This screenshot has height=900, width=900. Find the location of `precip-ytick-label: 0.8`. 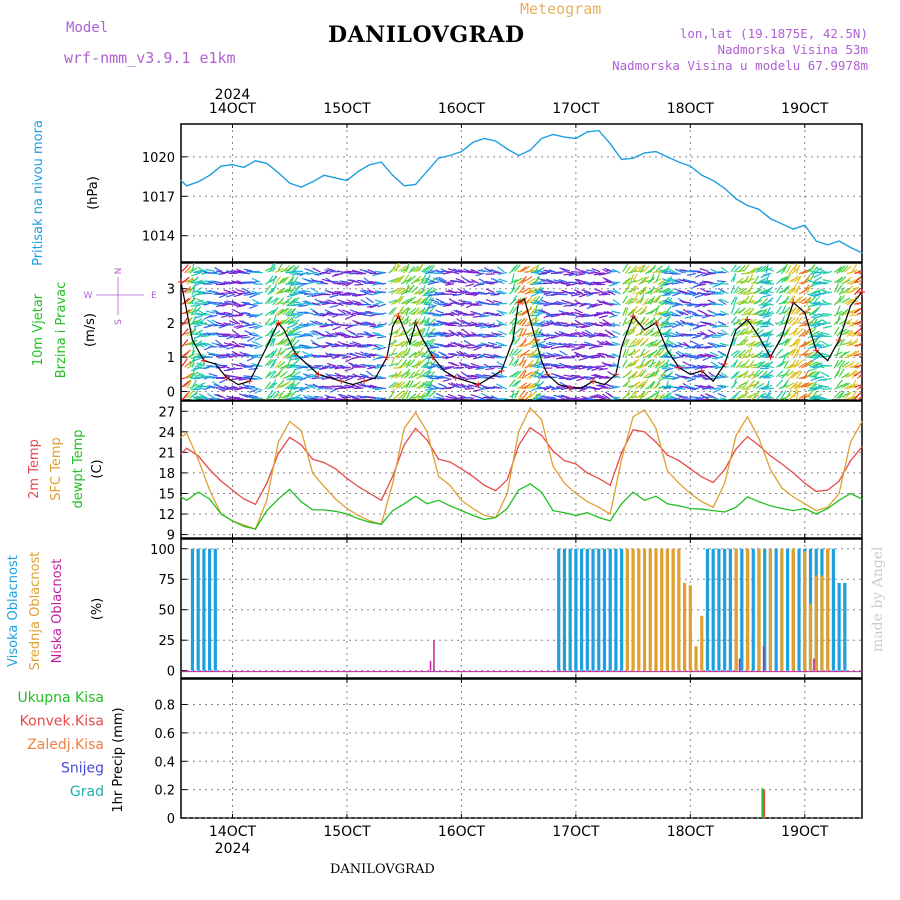

precip-ytick-label: 0.8 is located at coordinates (164, 706).